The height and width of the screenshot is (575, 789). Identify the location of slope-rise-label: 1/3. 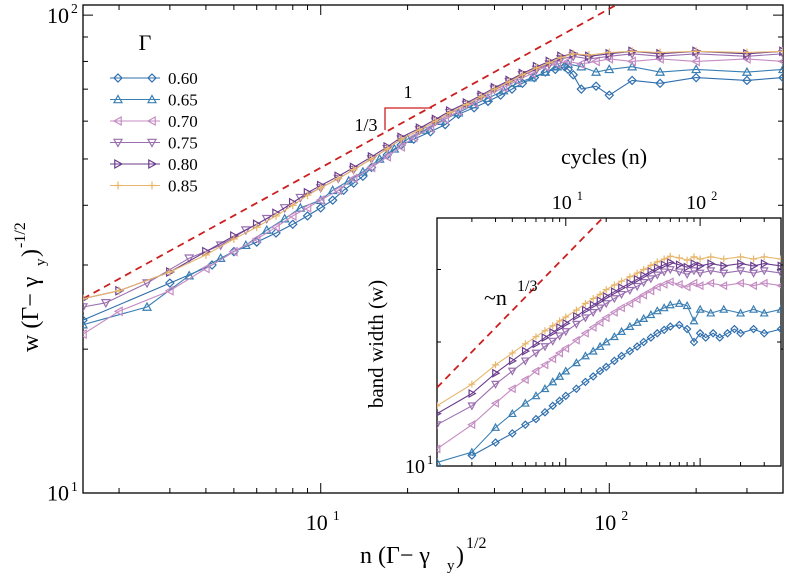
(365, 125).